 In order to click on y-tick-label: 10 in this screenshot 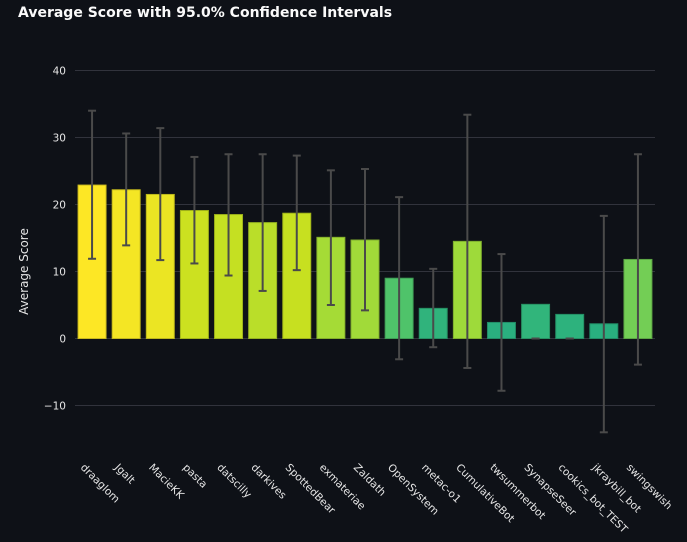, I will do `click(59, 273)`.